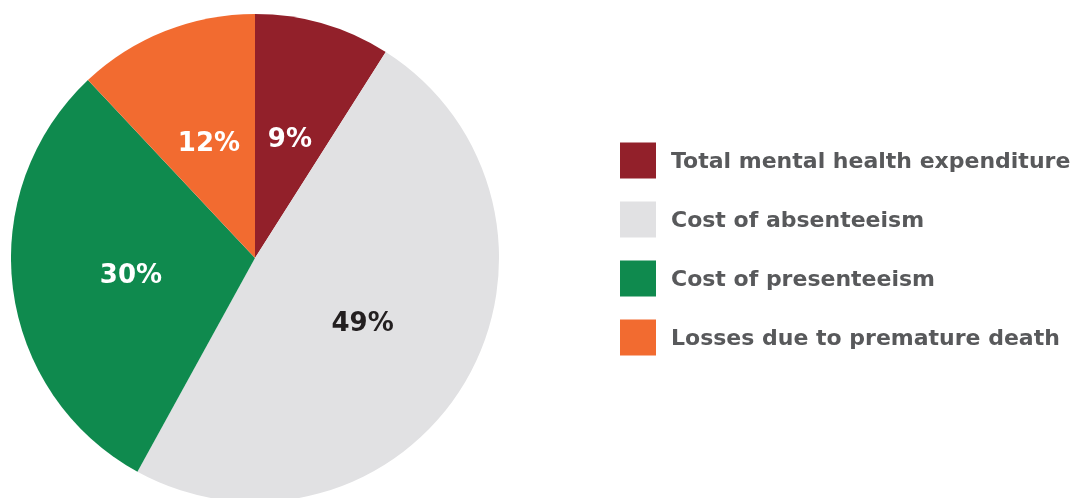 The image size is (1075, 498). Describe the element at coordinates (131, 273) in the screenshot. I see `data-label: 30%` at that location.